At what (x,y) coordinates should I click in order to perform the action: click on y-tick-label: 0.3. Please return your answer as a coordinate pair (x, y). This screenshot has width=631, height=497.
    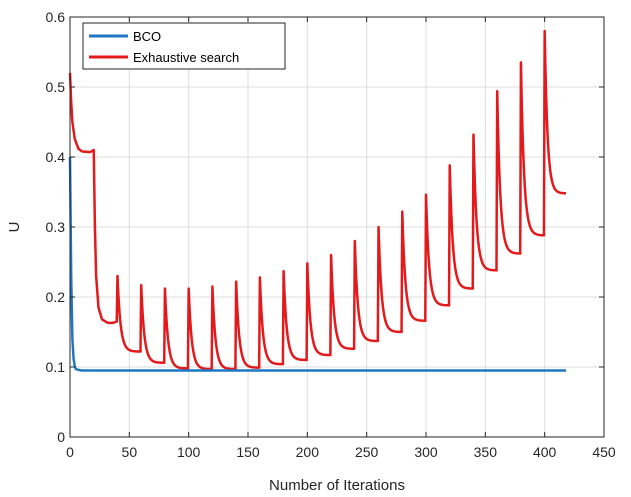
    Looking at the image, I should click on (56, 227).